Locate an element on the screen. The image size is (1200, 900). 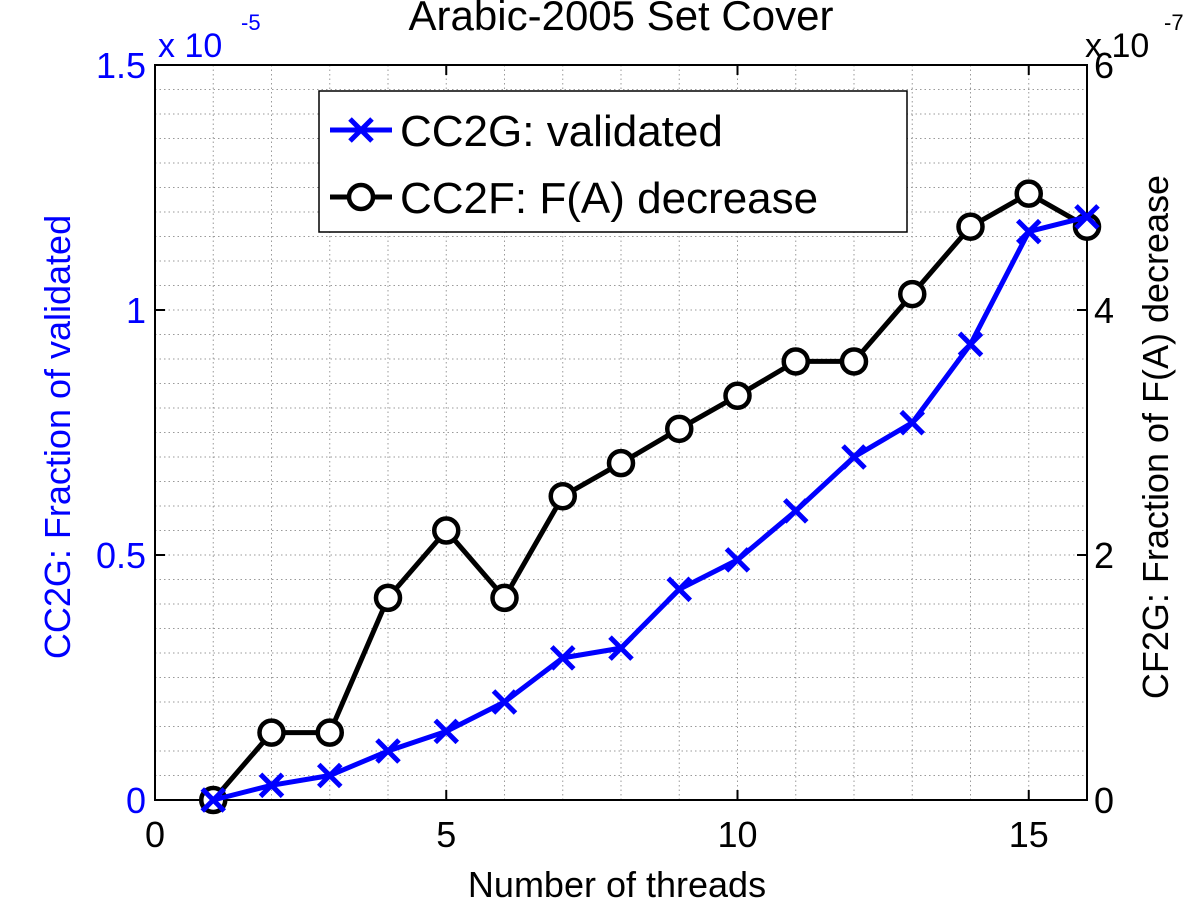
y-right-exponent: -7 is located at coordinates (1174, 22).